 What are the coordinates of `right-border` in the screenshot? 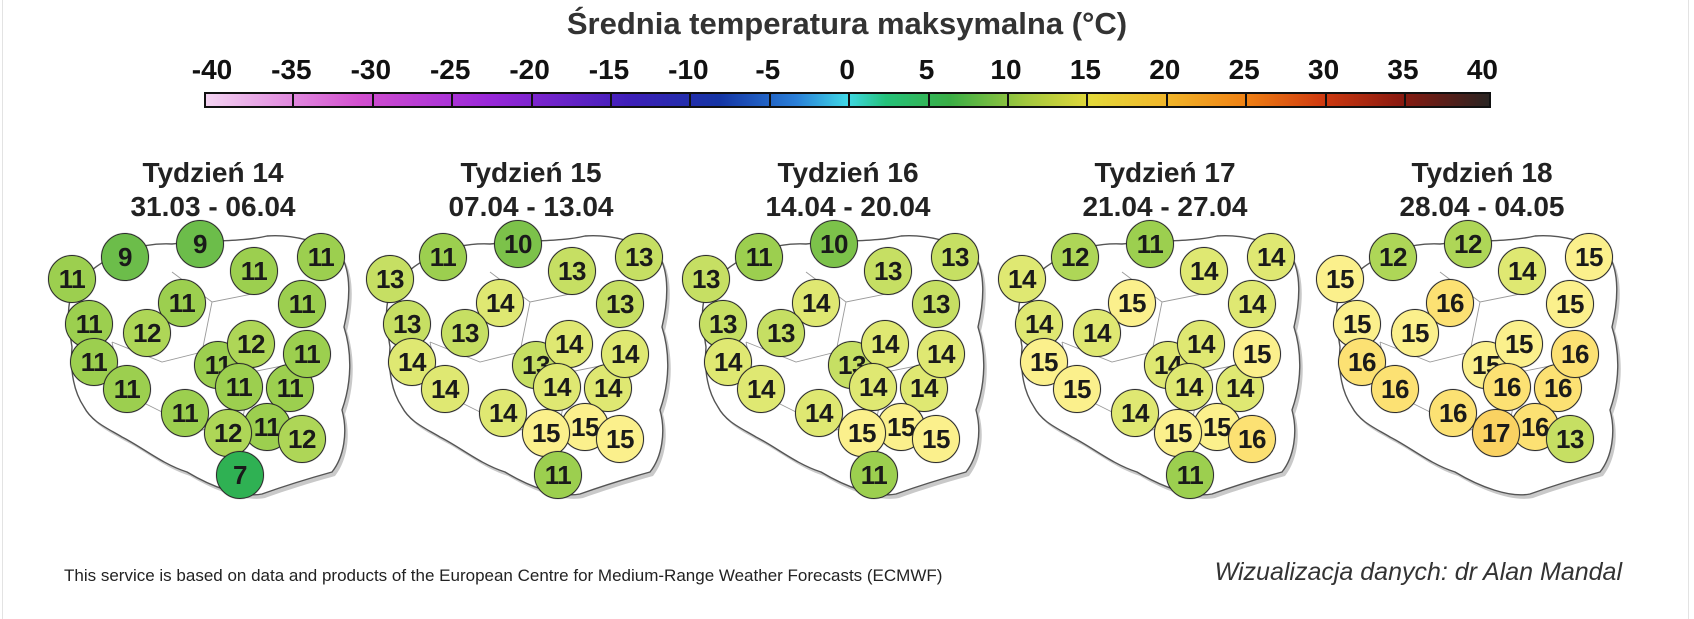 It's located at (1688, 309).